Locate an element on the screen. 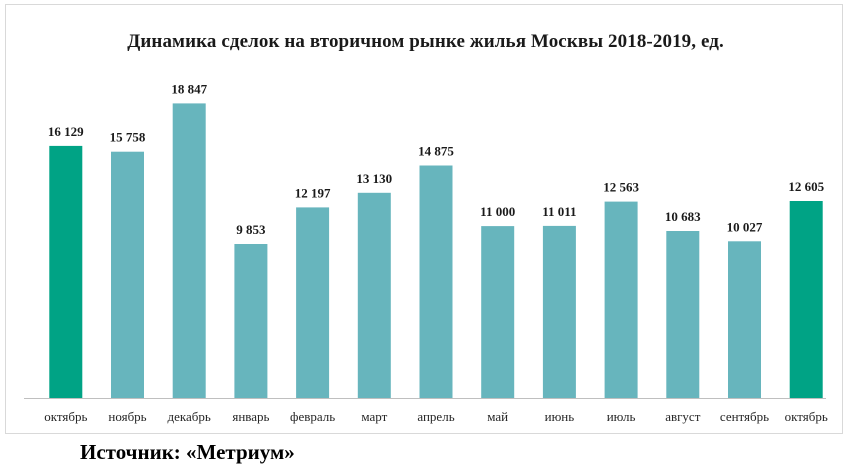 Image resolution: width=851 pixels, height=472 pixels. x-tick-label-1: октябрь is located at coordinates (65, 416).